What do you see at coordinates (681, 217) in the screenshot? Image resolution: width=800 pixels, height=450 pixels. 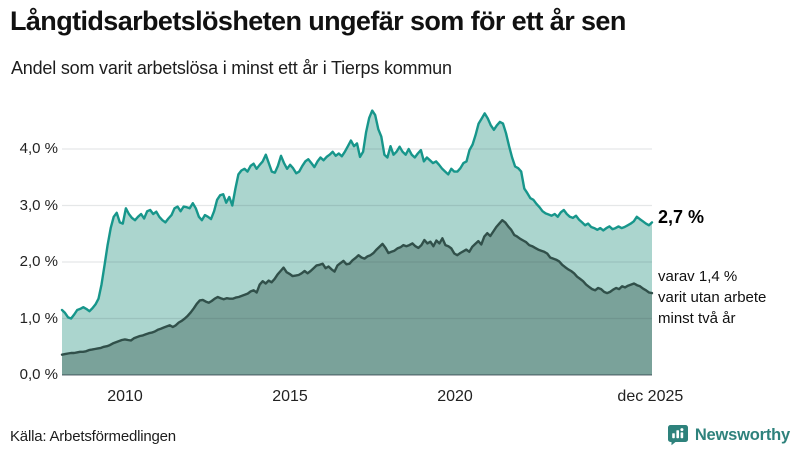 I see `series-end-value-label: 2,7 %` at bounding box center [681, 217].